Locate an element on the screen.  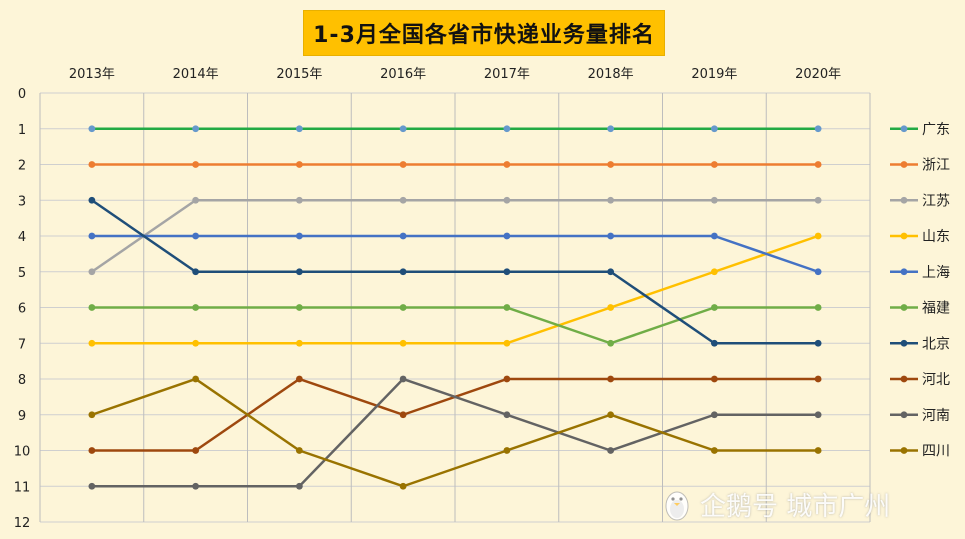
legend-label: 河北 is located at coordinates (936, 380).